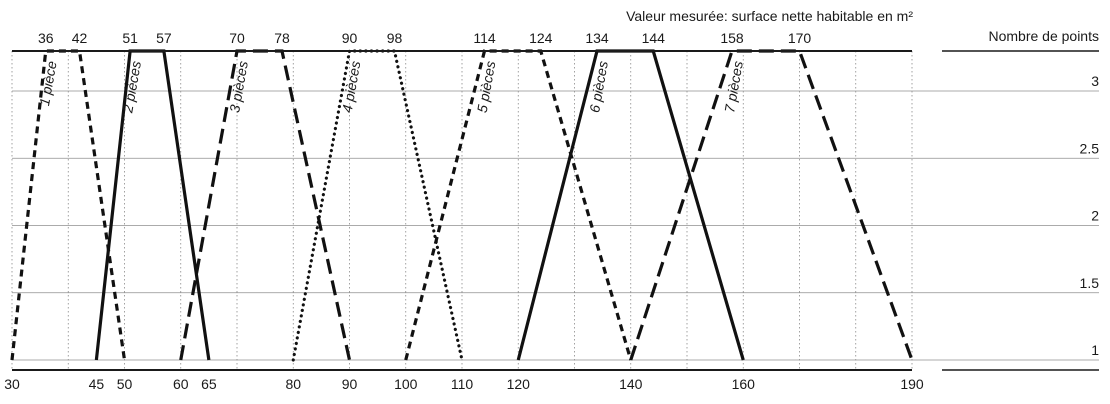 The width and height of the screenshot is (1110, 404). What do you see at coordinates (598, 87) in the screenshot?
I see `series-label-6: 6 pièces` at bounding box center [598, 87].